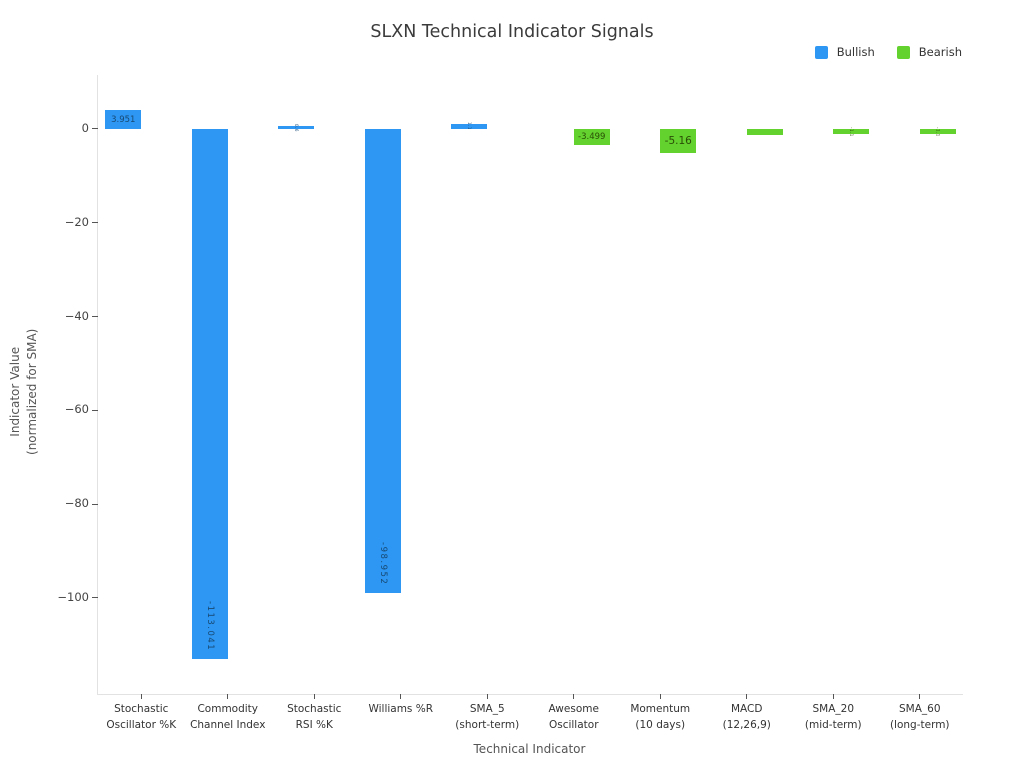  I want to click on bar-label: 0.6, so click(296, 127).